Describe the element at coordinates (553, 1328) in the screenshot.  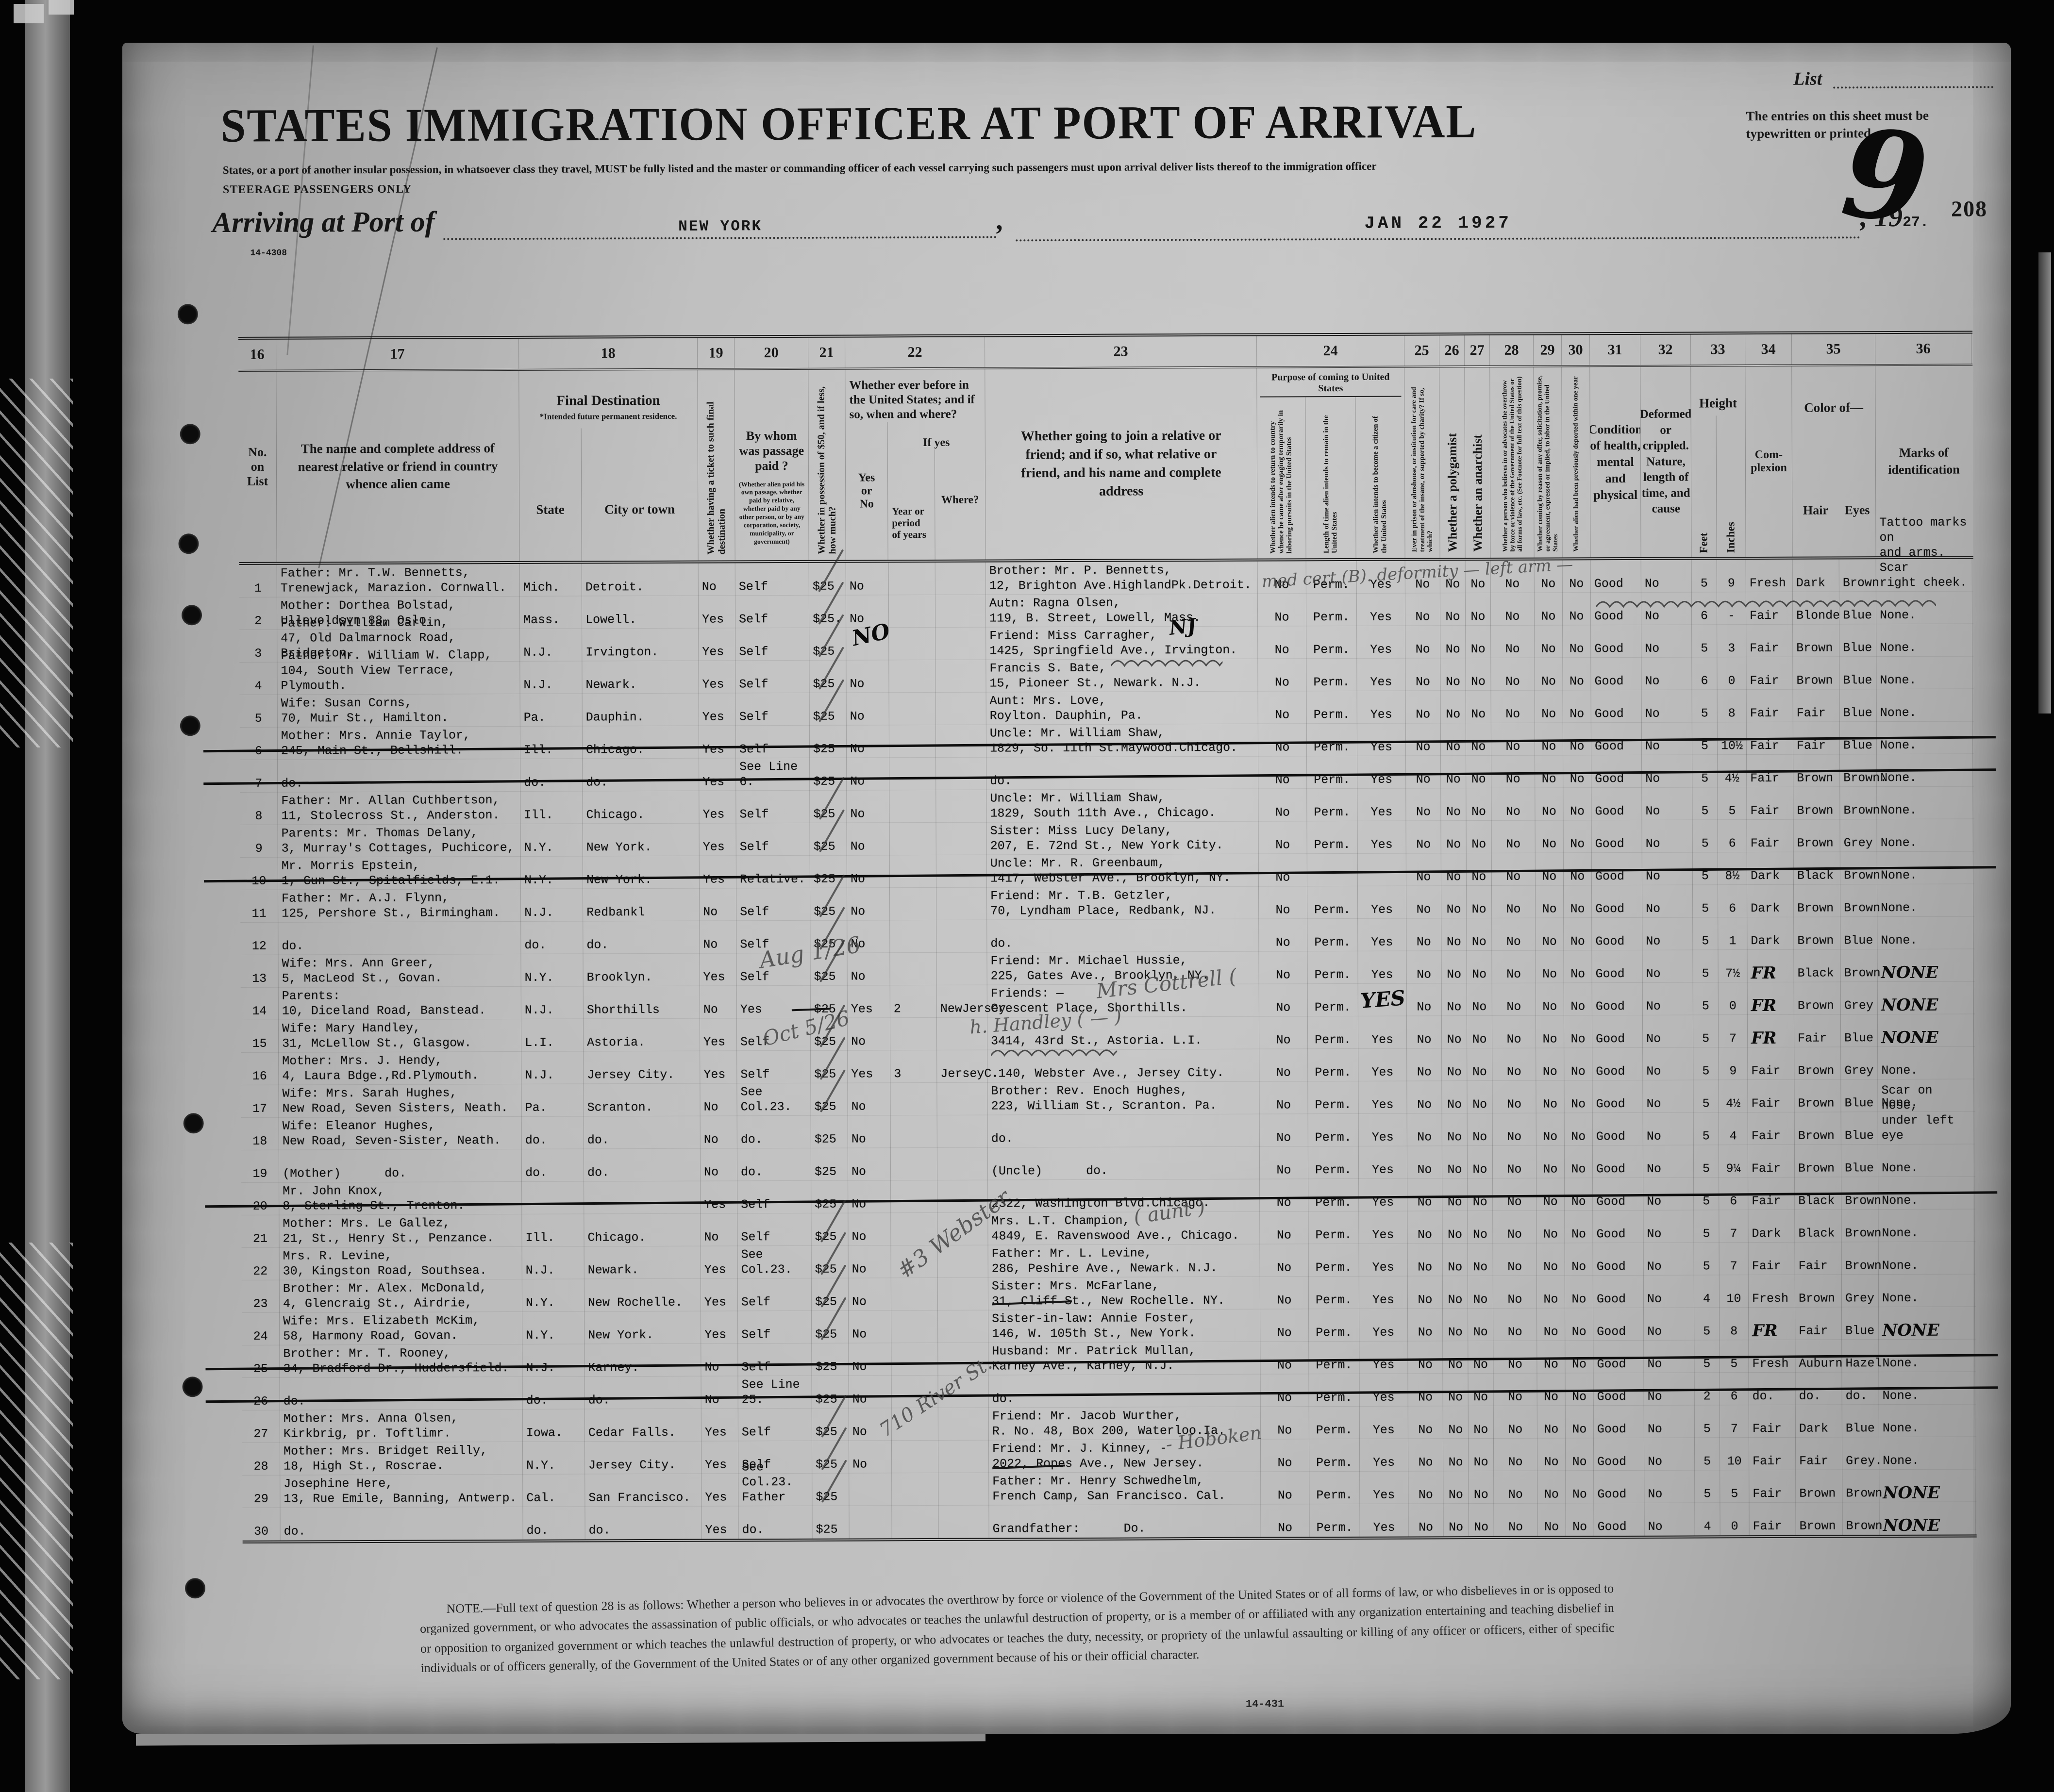
I see `cell: N.Y.` at that location.